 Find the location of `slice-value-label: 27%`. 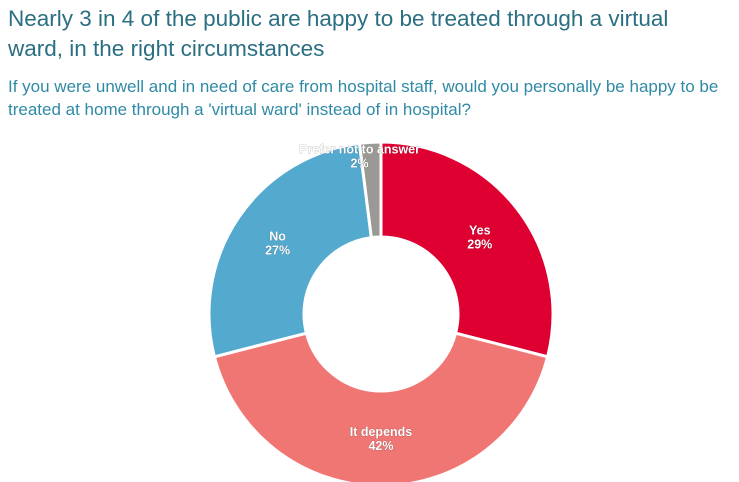

slice-value-label: 27% is located at coordinates (277, 251).